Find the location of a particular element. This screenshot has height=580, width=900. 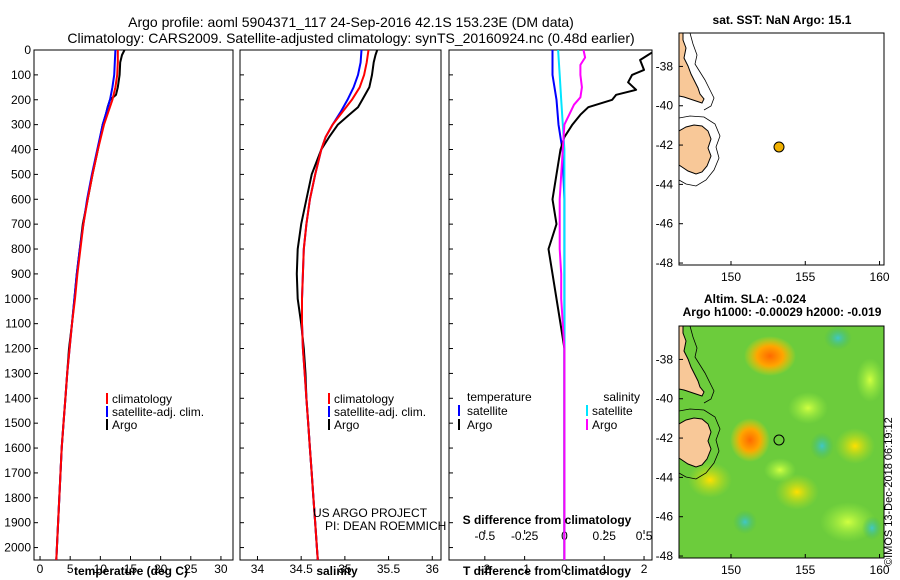

sla-heatmap is located at coordinates (781, 442).